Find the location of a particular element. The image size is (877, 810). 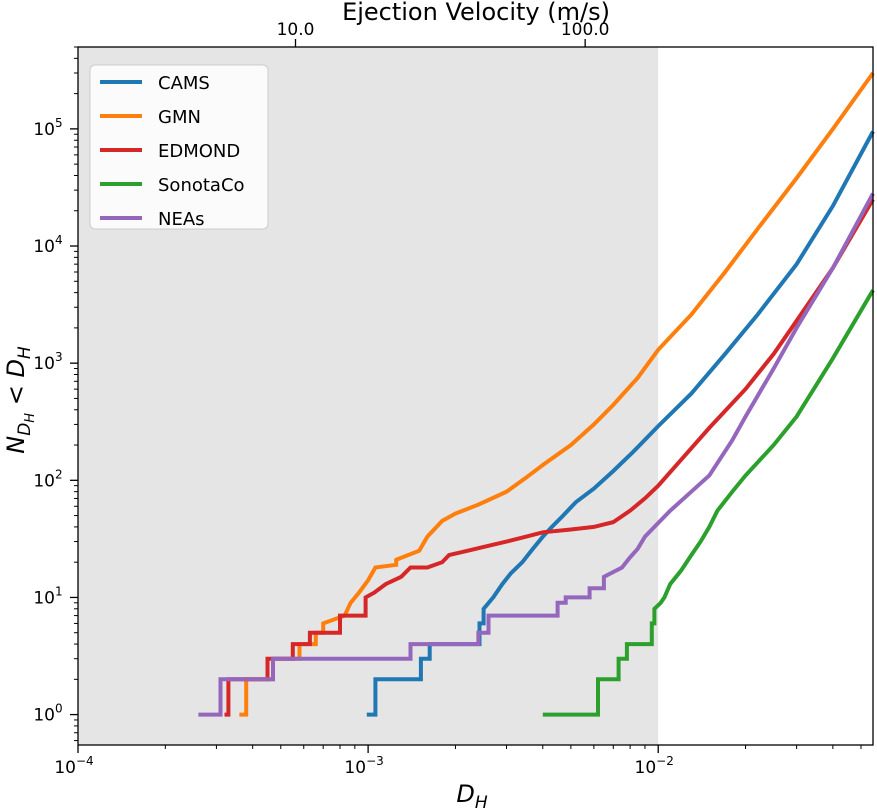

y-tick-label: 10¹ is located at coordinates (47, 596).